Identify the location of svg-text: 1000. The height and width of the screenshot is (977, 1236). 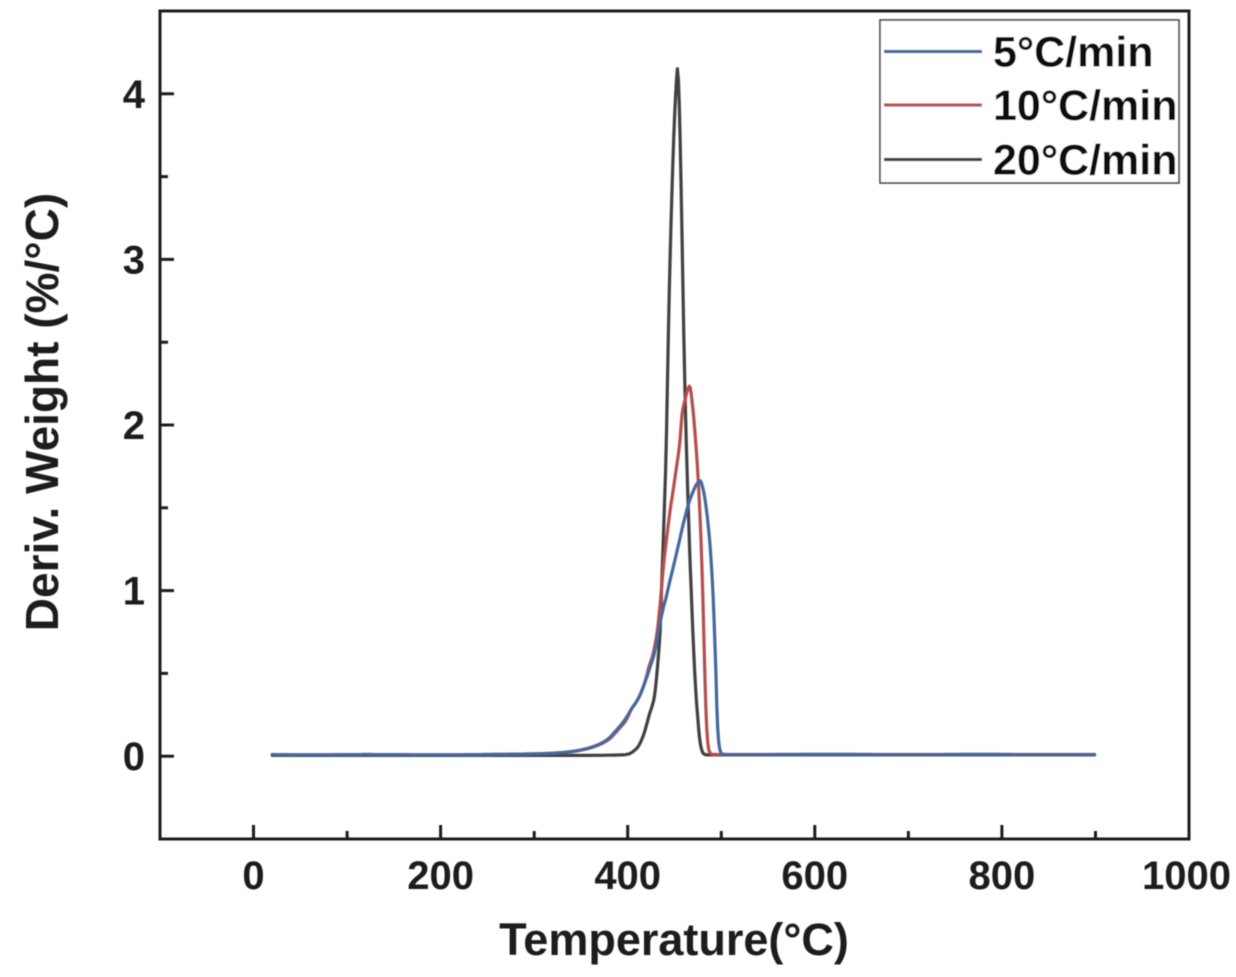
(1186, 876).